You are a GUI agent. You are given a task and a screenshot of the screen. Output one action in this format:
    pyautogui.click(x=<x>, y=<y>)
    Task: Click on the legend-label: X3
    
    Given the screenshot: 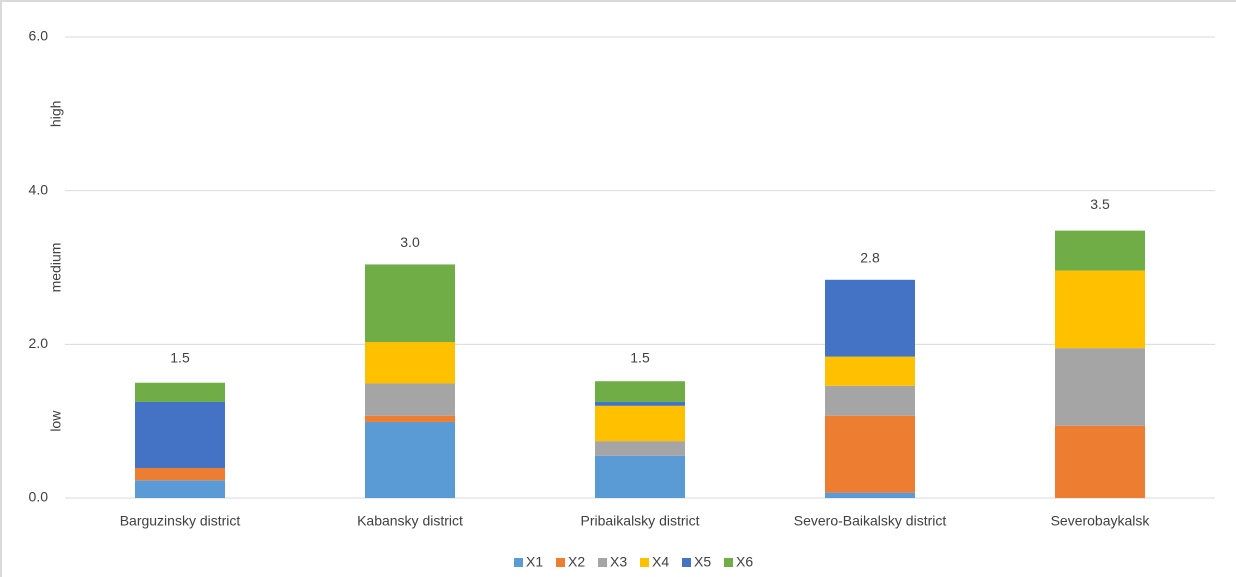 What is the action you would take?
    pyautogui.click(x=618, y=562)
    